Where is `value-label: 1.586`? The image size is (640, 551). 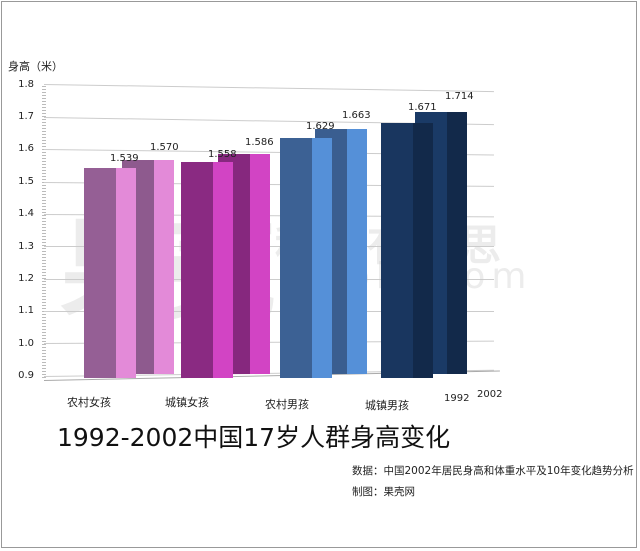 value-label: 1.586 is located at coordinates (259, 142).